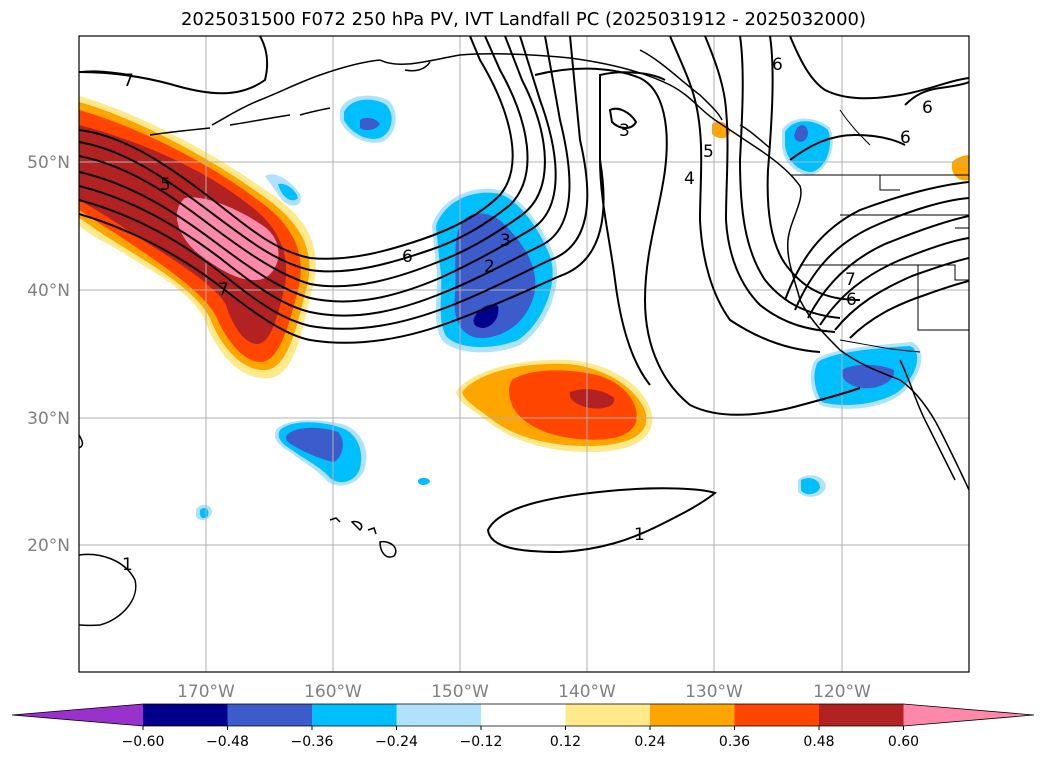  Describe the element at coordinates (48, 291) in the screenshot. I see `lat-label: 40°N` at that location.